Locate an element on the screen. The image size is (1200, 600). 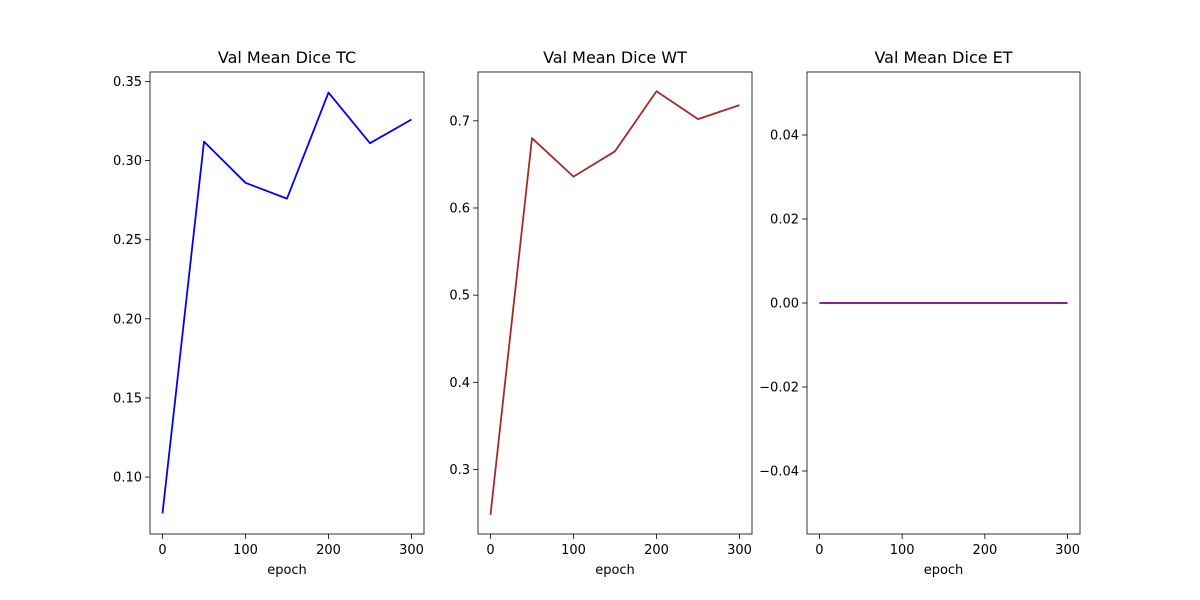
y-tick-label: 0.20 is located at coordinates (127, 319).